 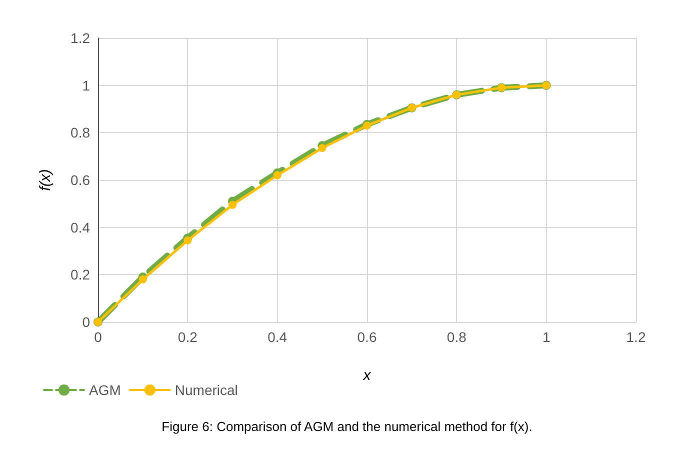 I want to click on x-tick-label: 0.6, so click(x=367, y=337).